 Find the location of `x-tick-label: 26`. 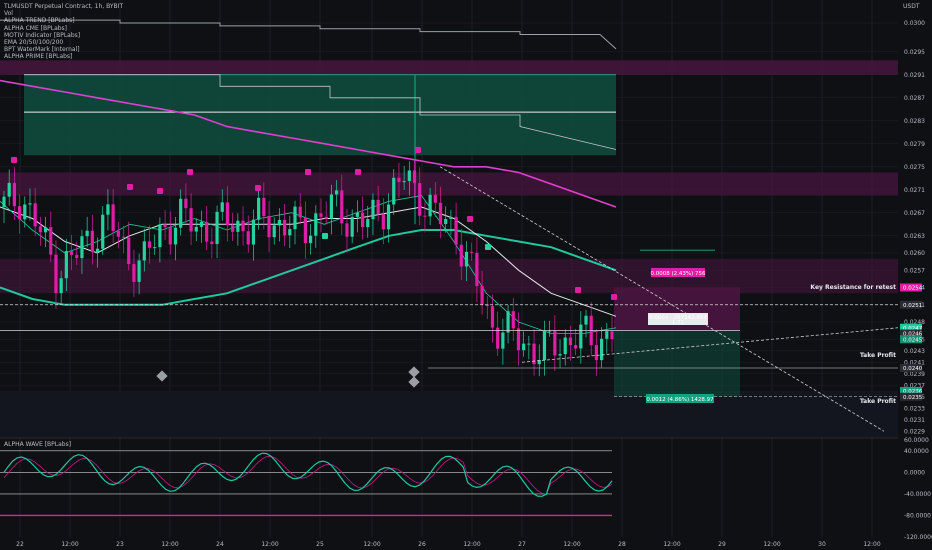

x-tick-label: 26 is located at coordinates (422, 544).